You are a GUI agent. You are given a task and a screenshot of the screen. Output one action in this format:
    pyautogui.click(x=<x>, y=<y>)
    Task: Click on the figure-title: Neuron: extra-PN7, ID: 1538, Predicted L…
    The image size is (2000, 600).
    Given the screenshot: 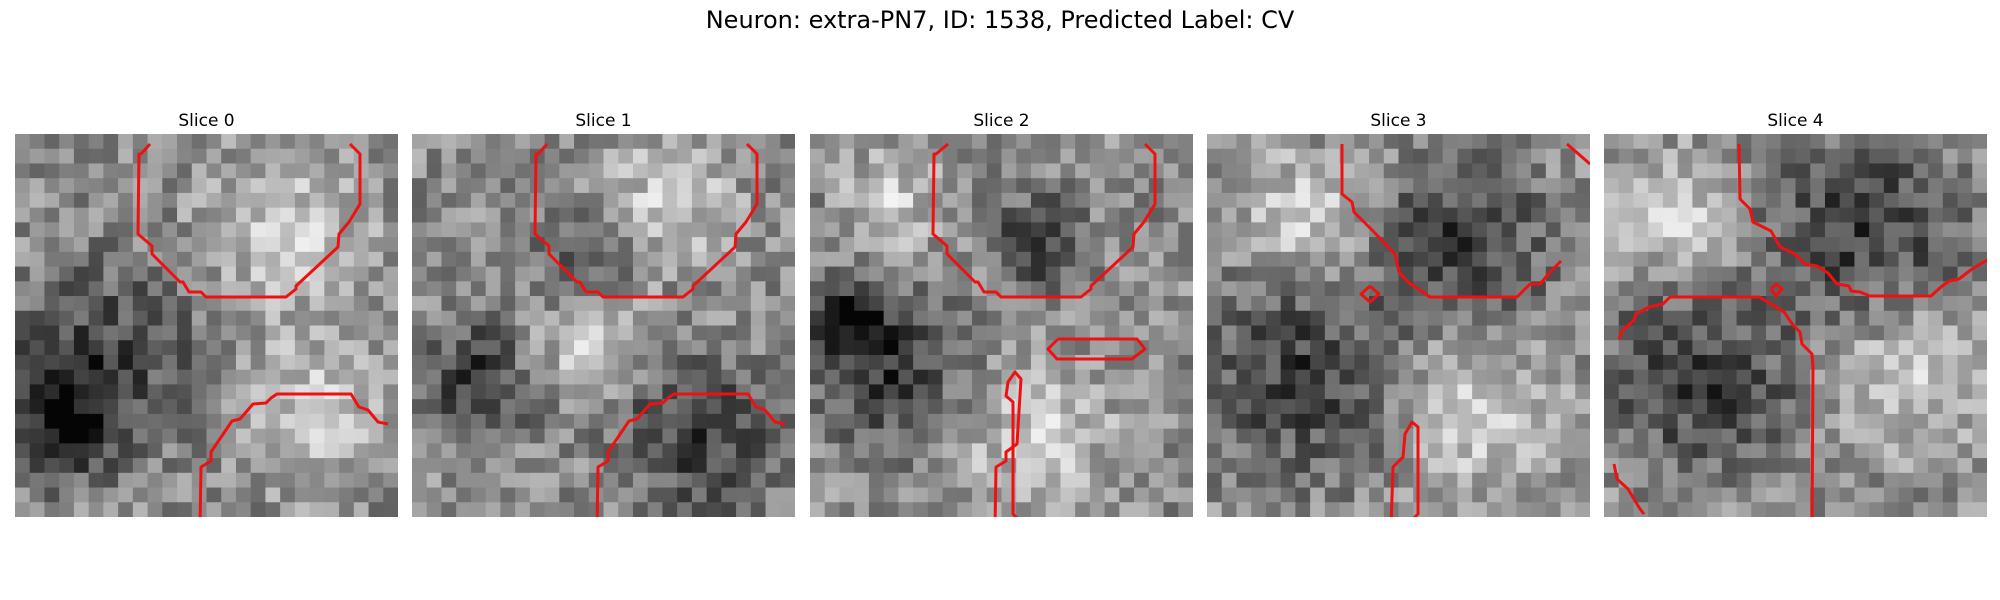 What is the action you would take?
    pyautogui.click(x=1000, y=20)
    